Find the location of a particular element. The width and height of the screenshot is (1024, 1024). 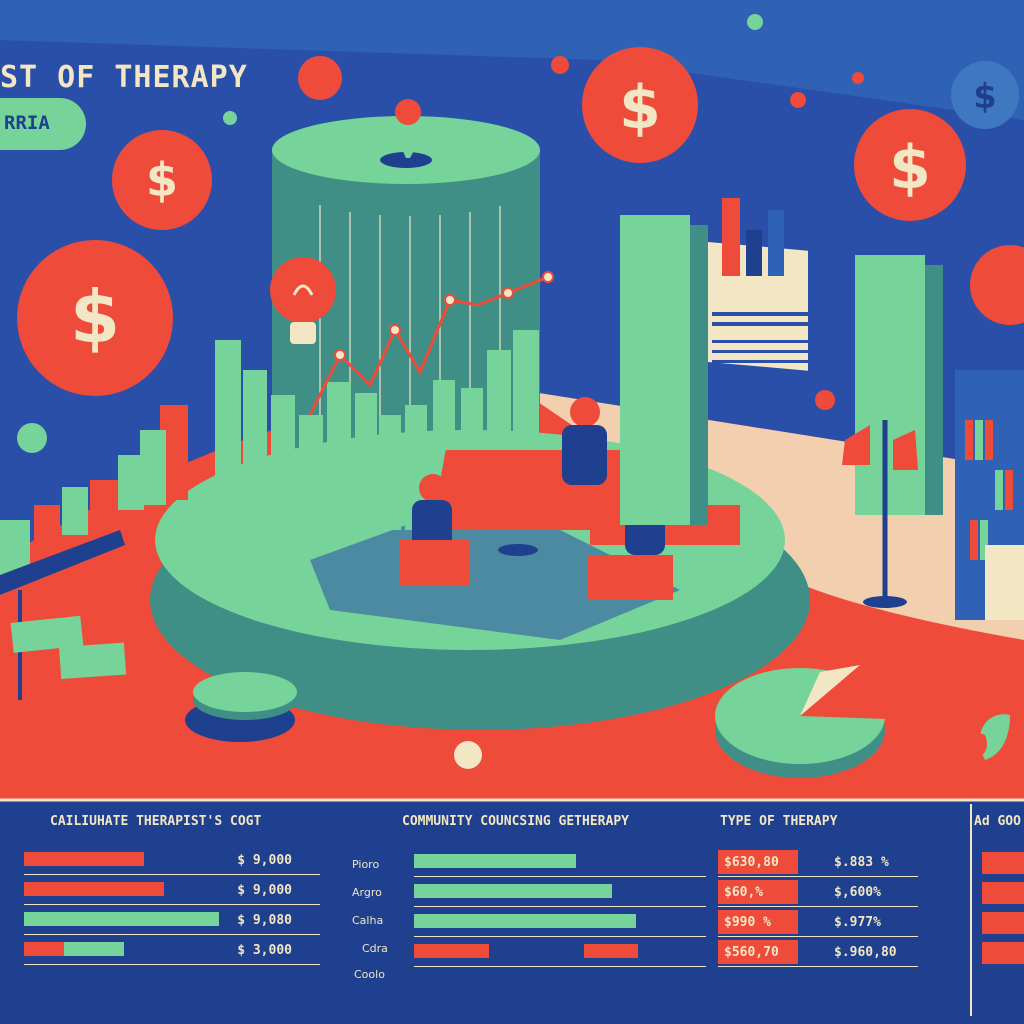

therapy-value-a: $60,% is located at coordinates (744, 892).